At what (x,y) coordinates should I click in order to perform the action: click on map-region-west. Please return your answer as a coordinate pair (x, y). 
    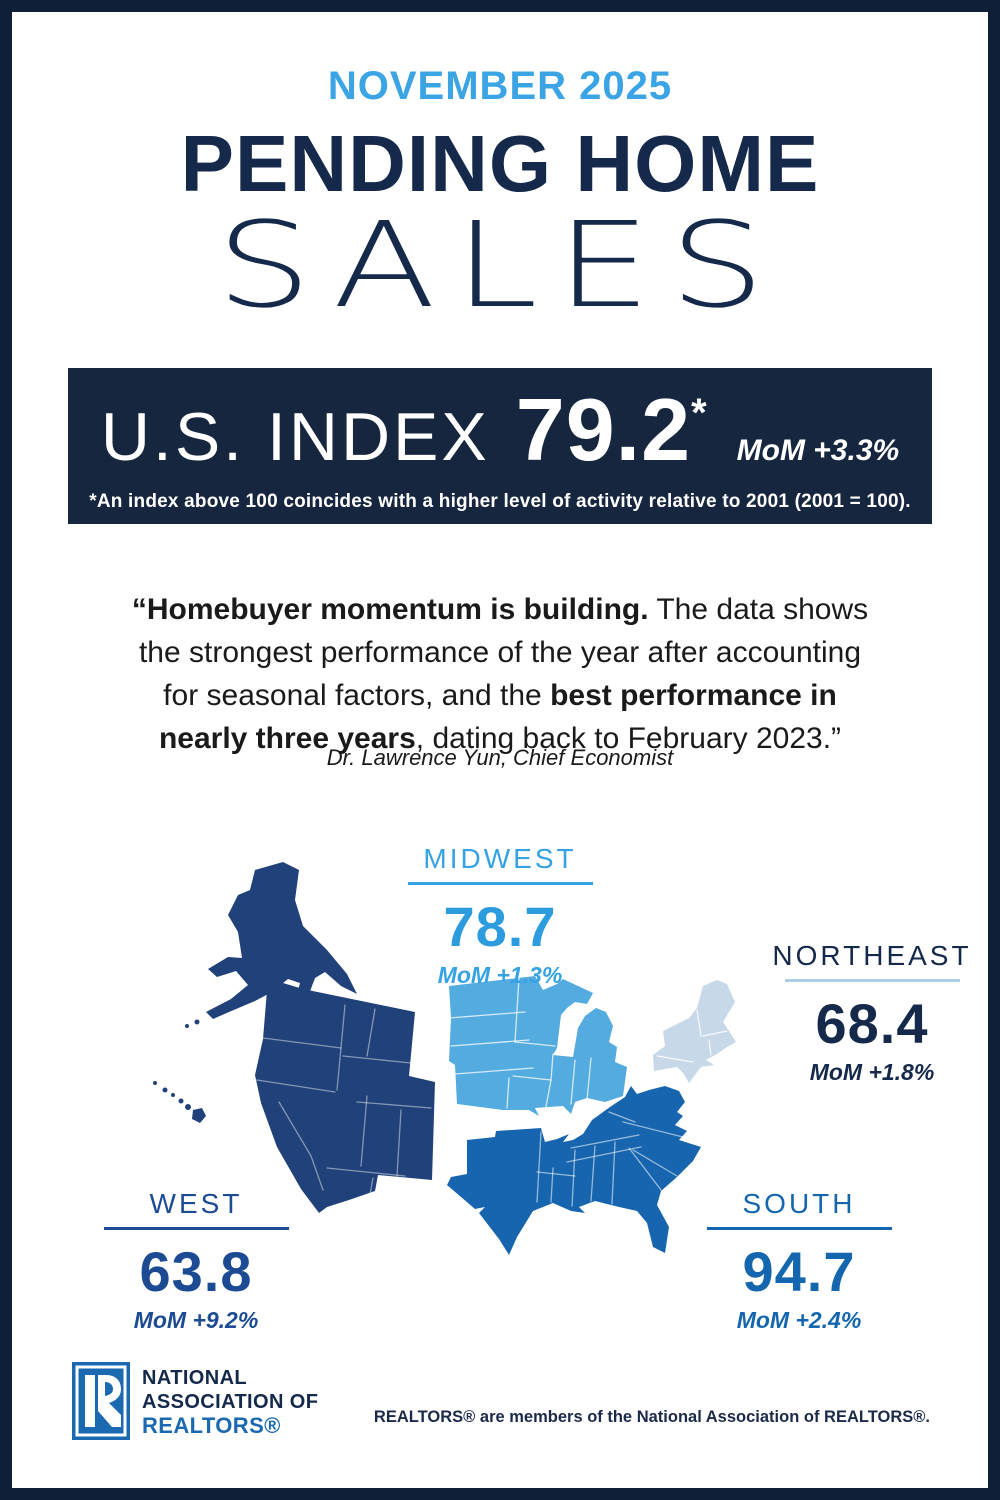
    Looking at the image, I should click on (294, 1037).